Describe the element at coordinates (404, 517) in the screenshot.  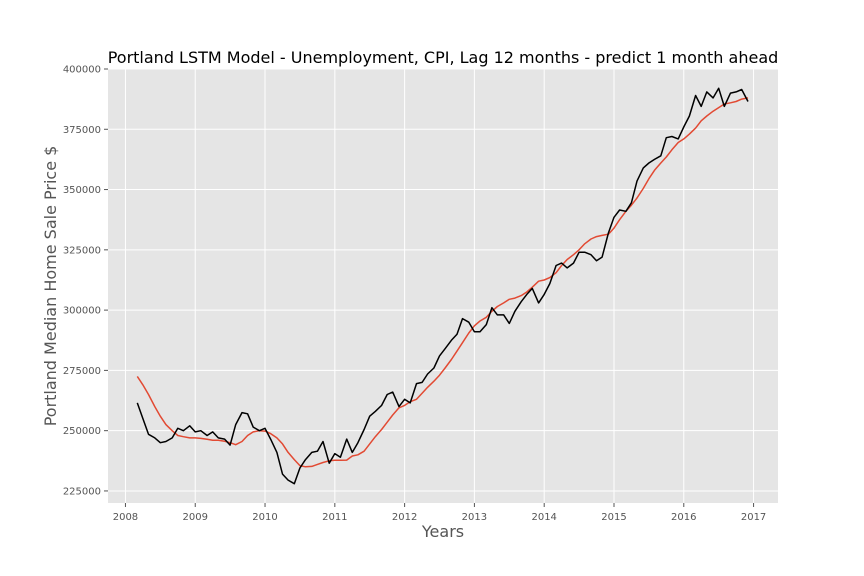
I see `x-tick-label: 2012` at that location.